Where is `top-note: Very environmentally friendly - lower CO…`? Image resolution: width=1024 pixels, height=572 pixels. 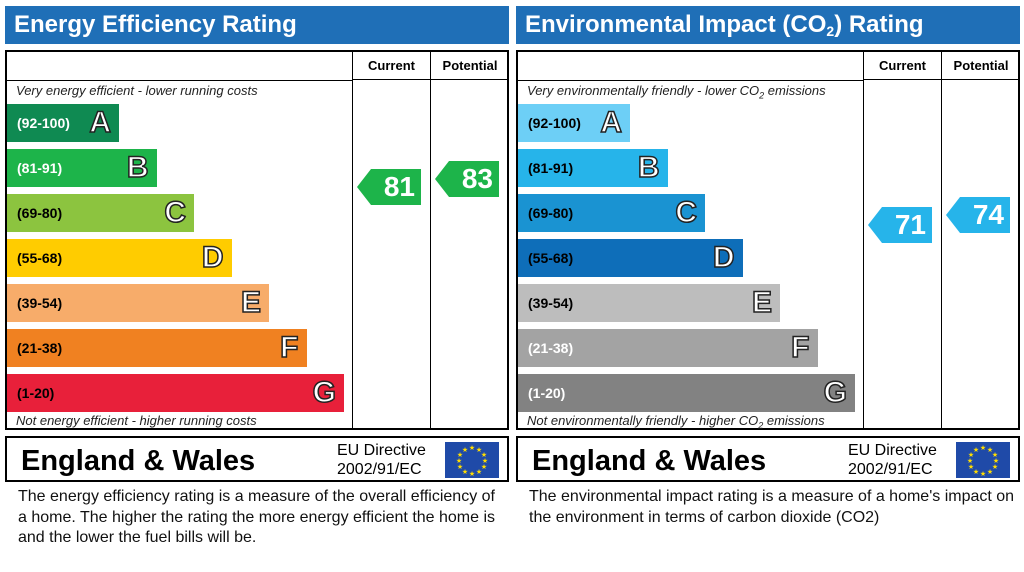 top-note: Very environmentally friendly - lower CO… is located at coordinates (676, 92).